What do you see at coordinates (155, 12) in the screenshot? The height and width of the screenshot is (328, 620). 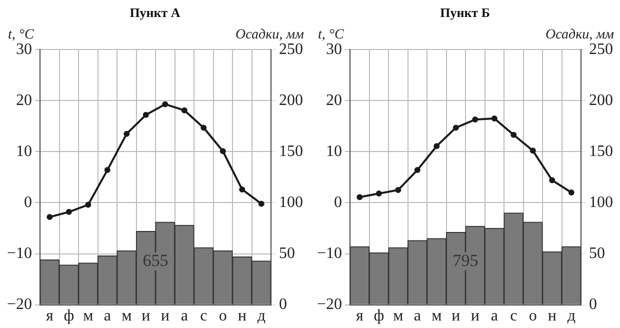 I see `chart-title: Пункт А` at bounding box center [155, 12].